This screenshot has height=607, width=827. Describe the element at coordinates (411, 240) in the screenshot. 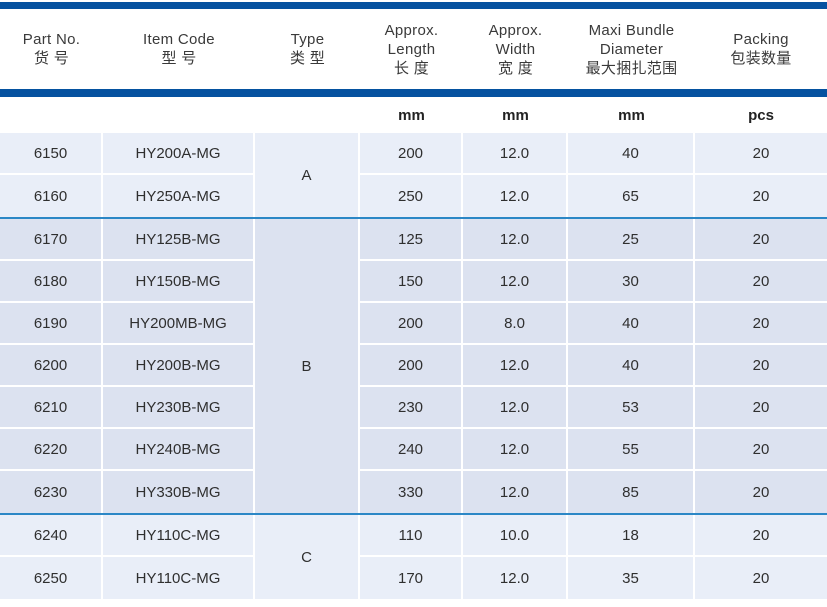

I see `length-cell: 125` at that location.